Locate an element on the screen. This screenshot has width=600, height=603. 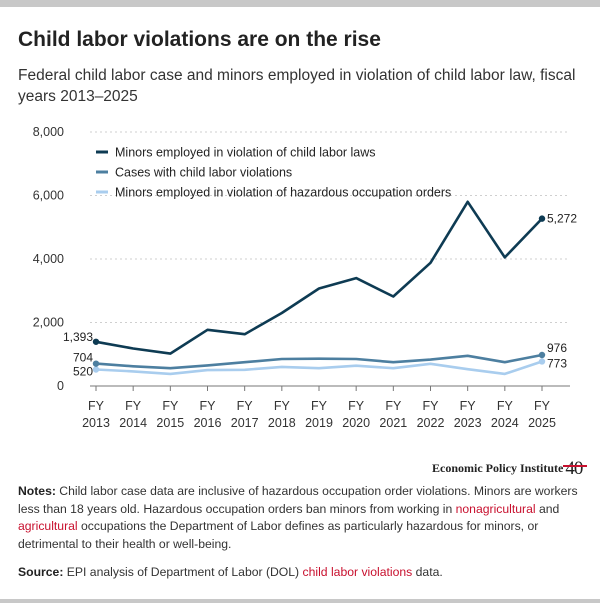
start-value-label: 520 is located at coordinates (83, 371).